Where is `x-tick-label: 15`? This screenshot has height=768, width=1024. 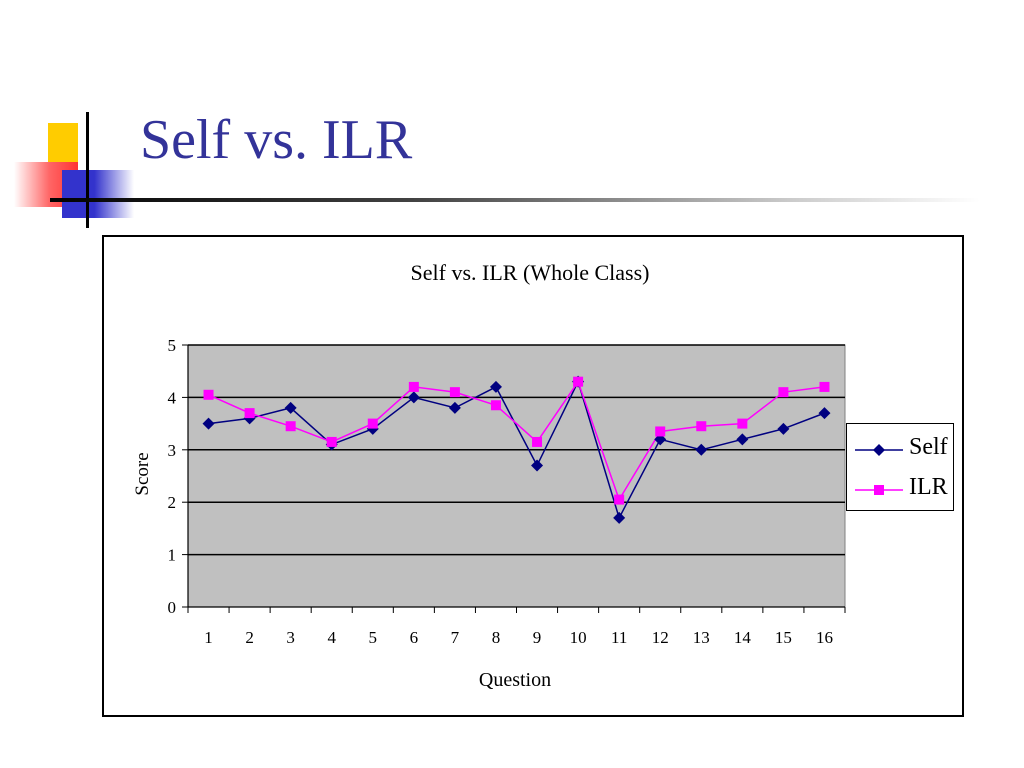 x-tick-label: 15 is located at coordinates (783, 637).